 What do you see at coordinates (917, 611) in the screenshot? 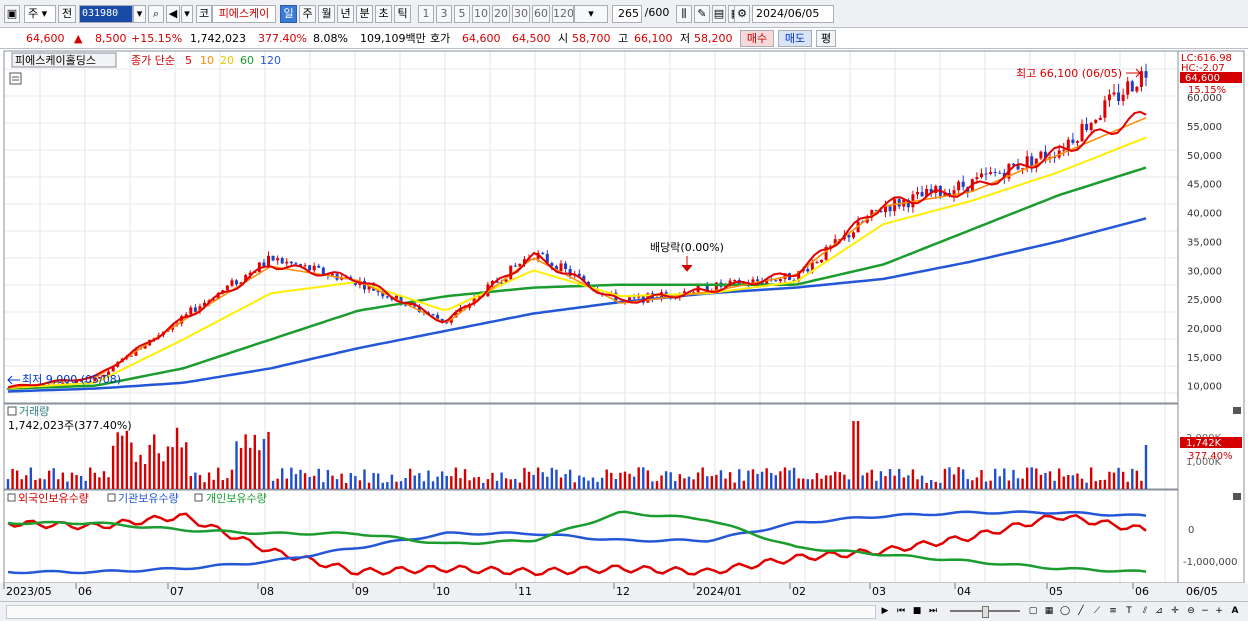
I see `stop-icon: ■` at bounding box center [917, 611].